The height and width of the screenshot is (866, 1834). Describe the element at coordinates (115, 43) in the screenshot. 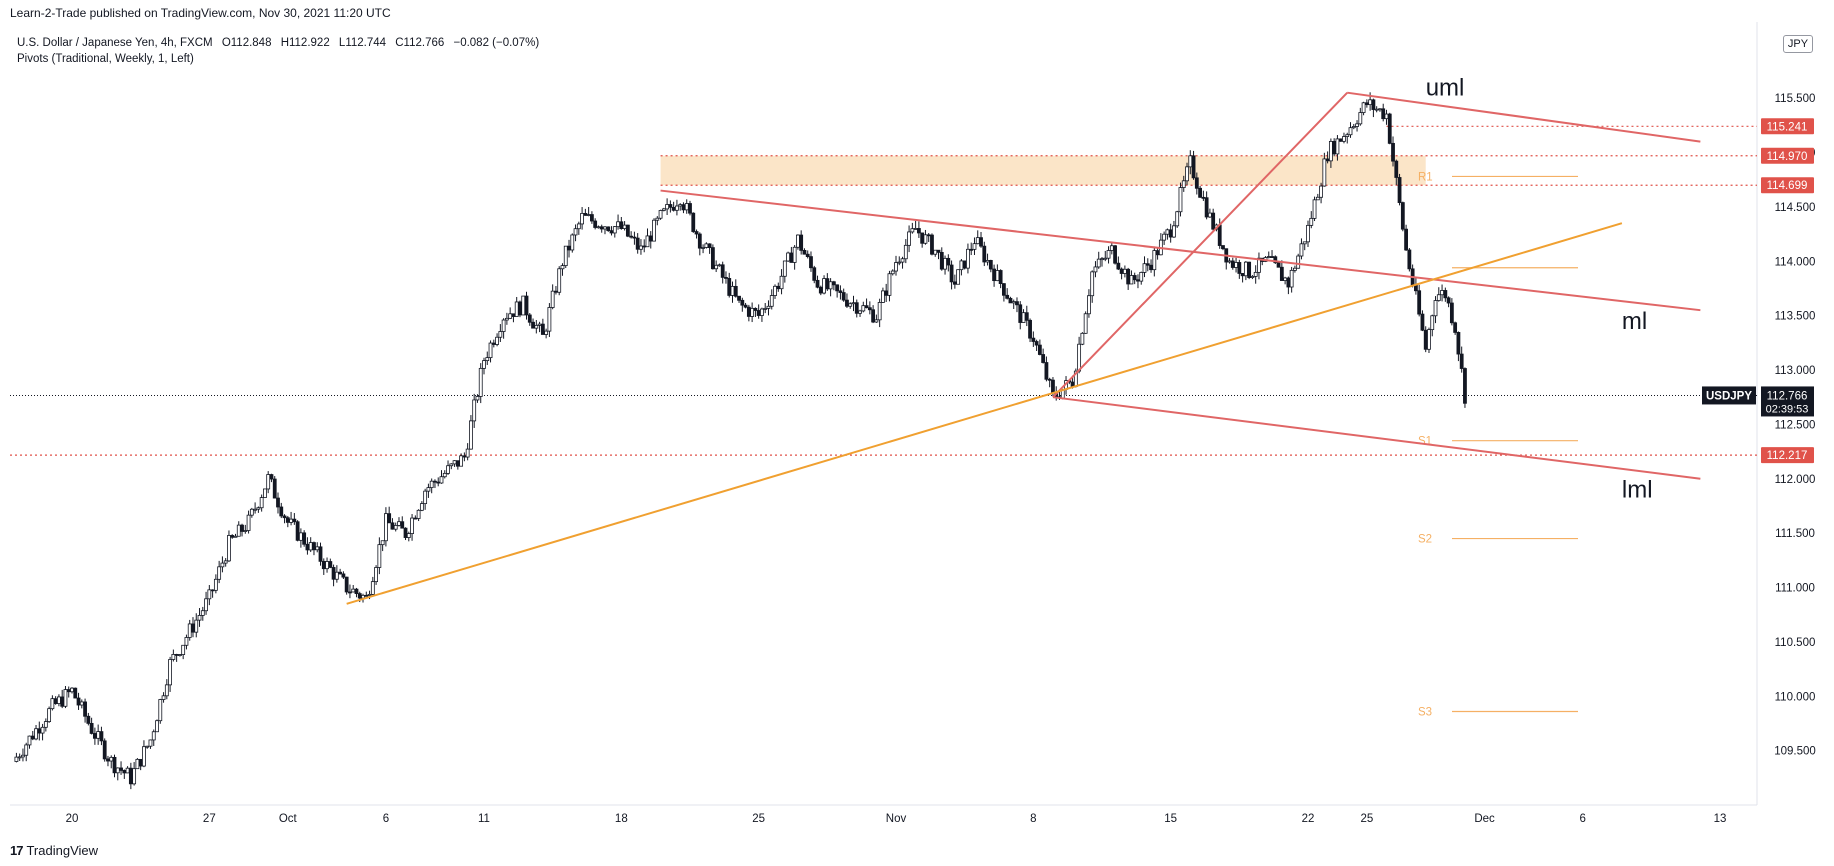

I see `symbol-name: U.S. Dollar / Japanese Yen, 4h, FXCM` at that location.